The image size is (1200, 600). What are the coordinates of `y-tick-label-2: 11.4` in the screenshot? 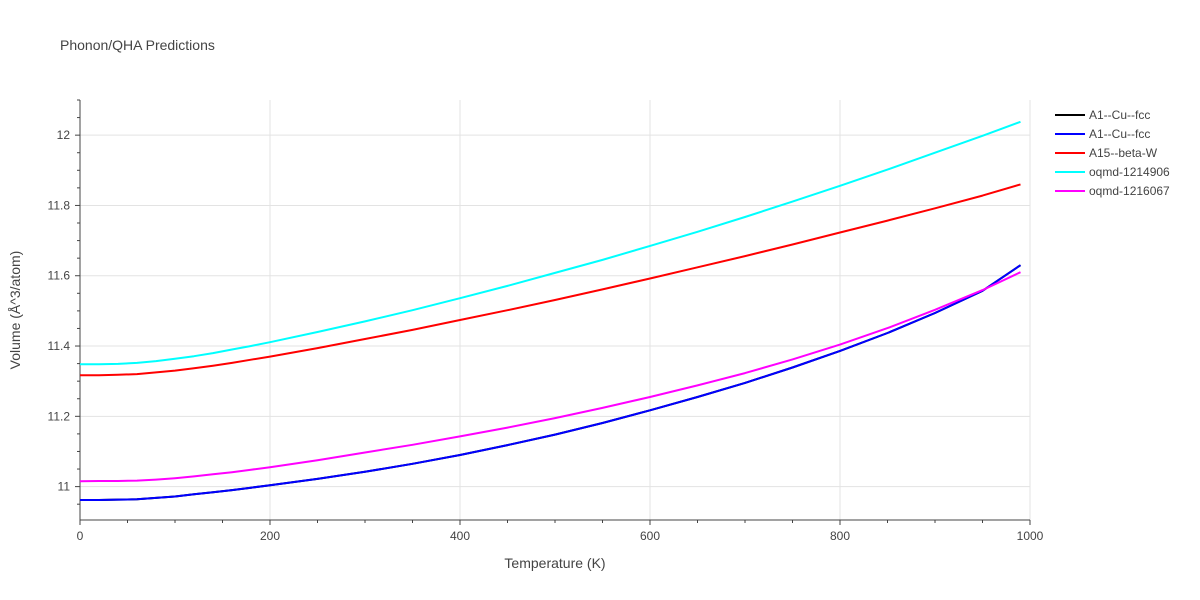 It's located at (59, 346).